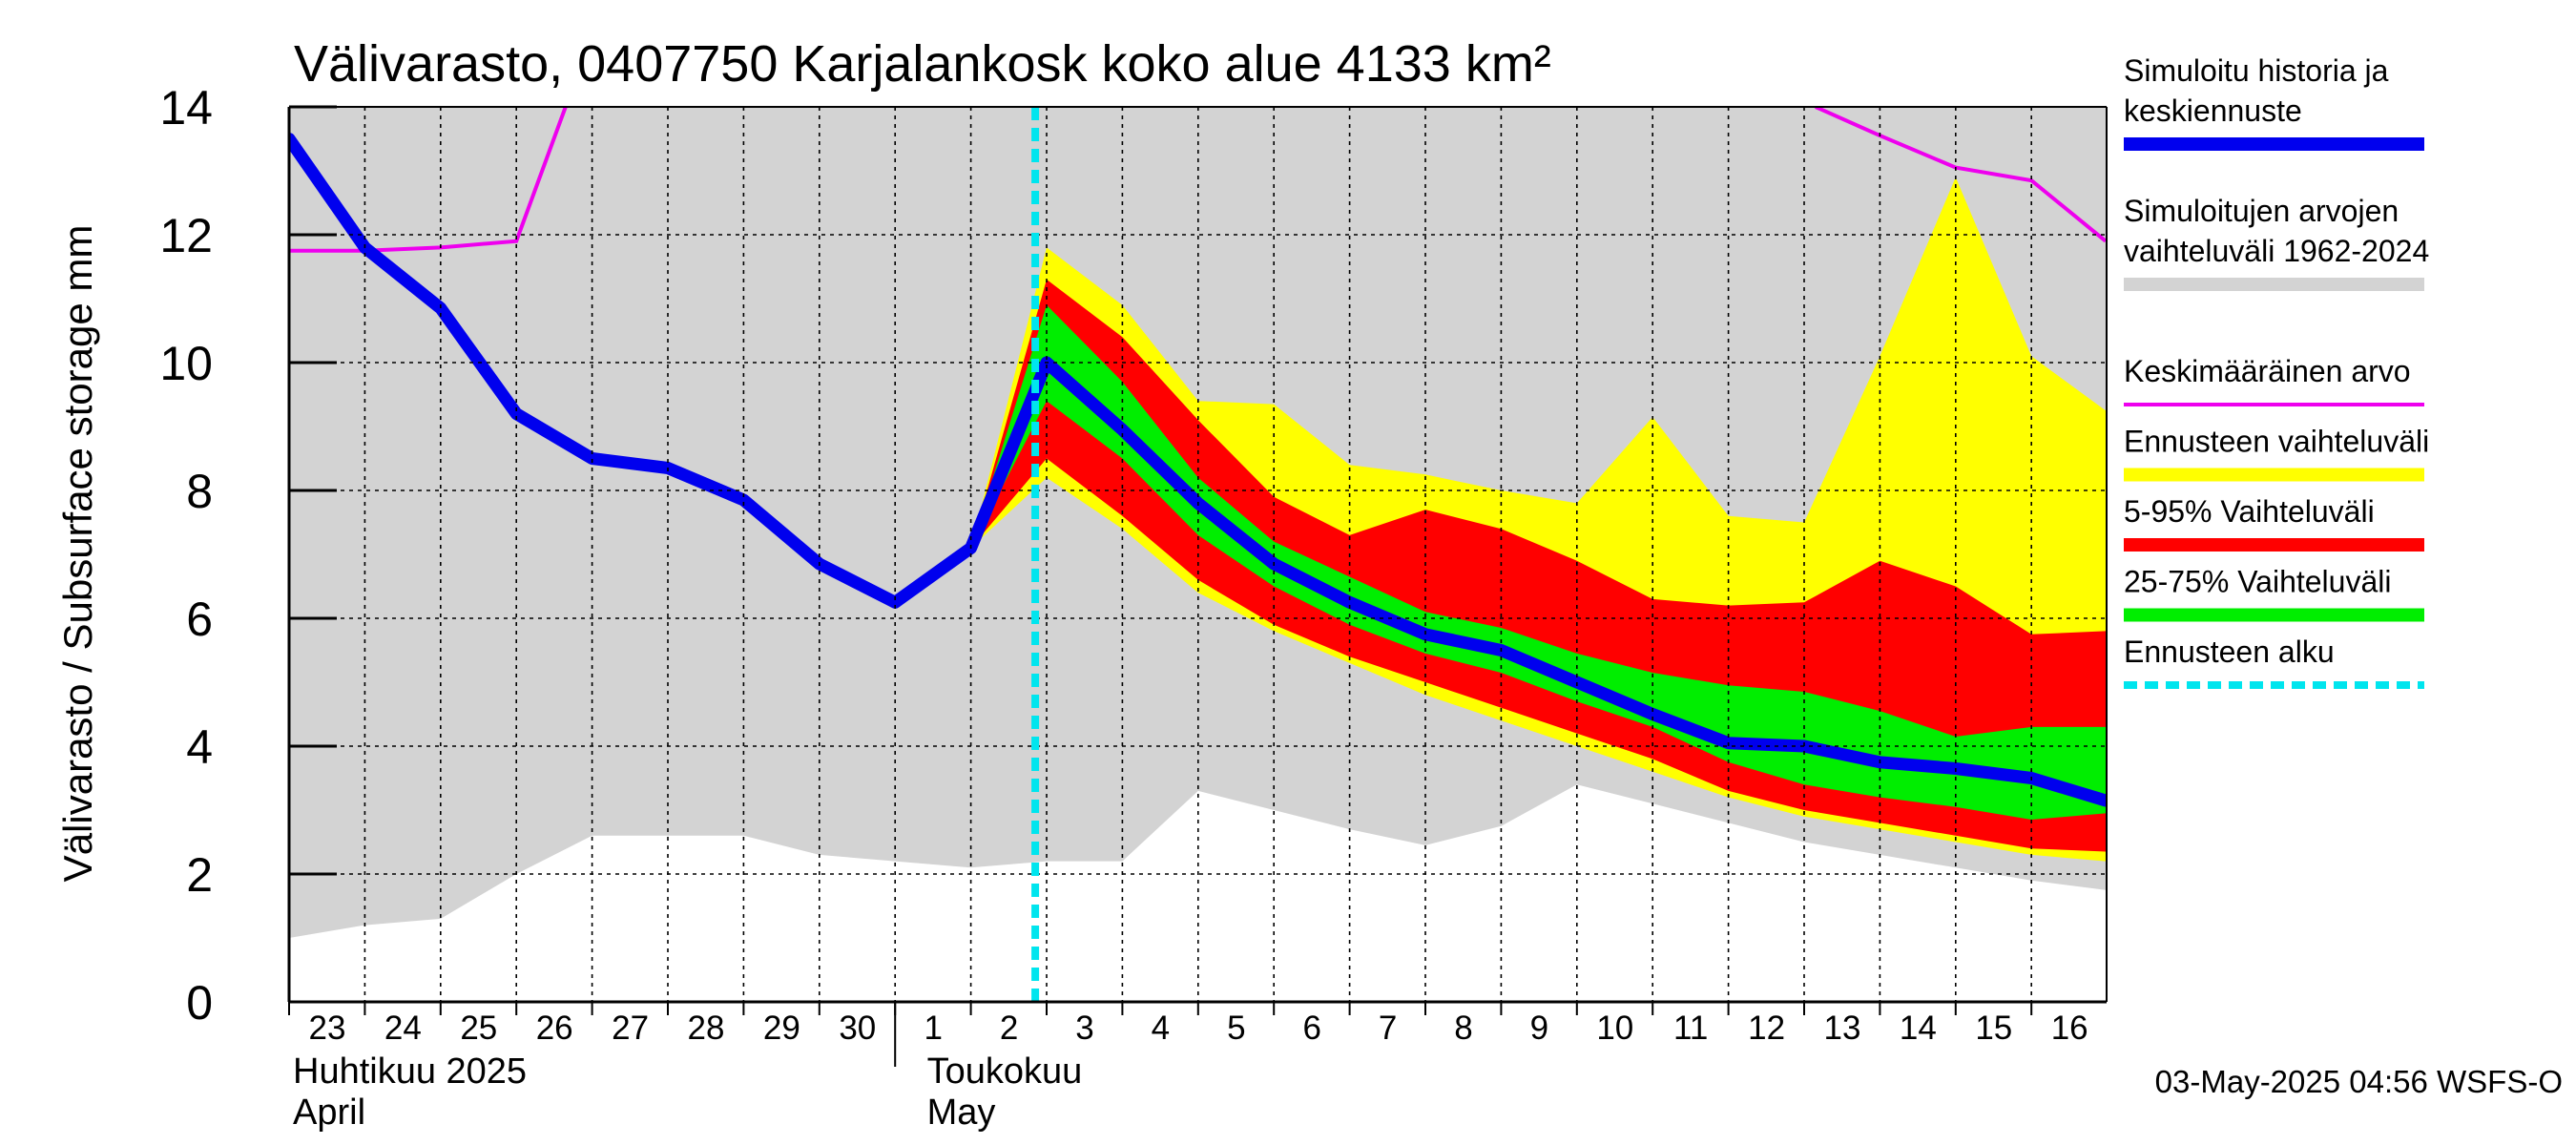  I want to click on y-tick-label: 12, so click(186, 235).